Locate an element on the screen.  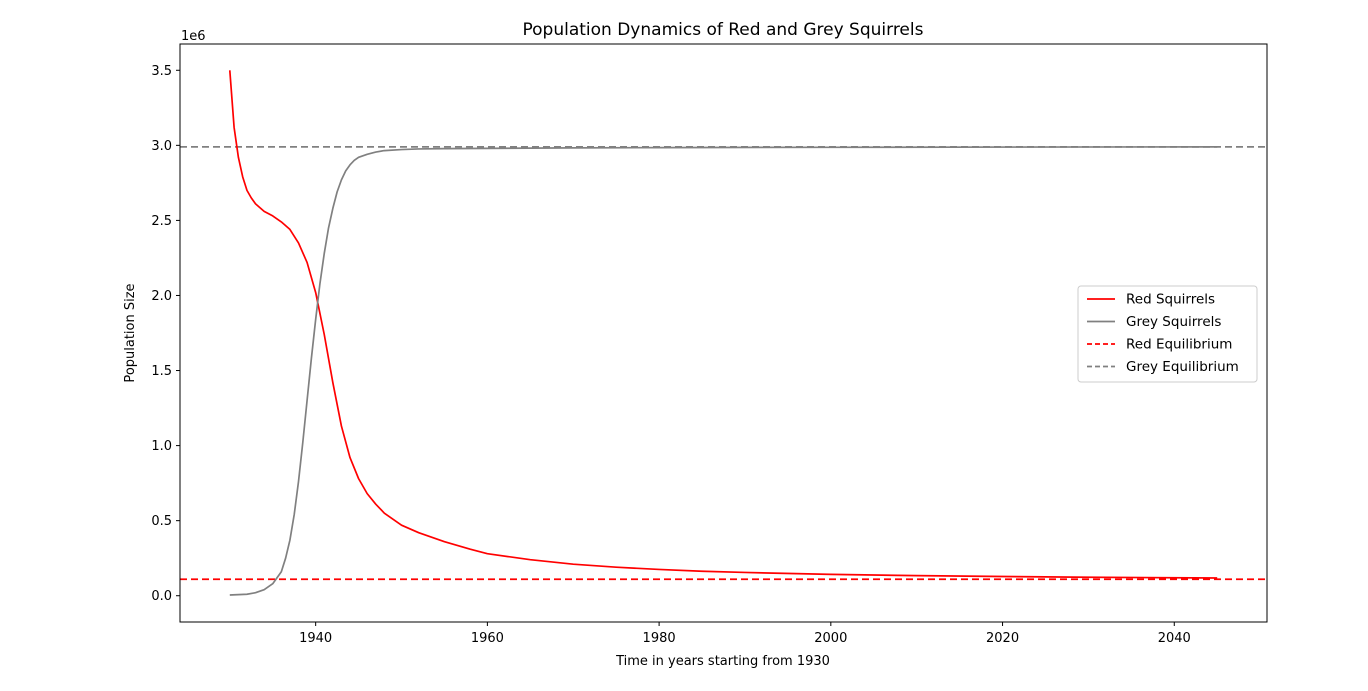
y-tick-label: 0.5 is located at coordinates (161, 521).